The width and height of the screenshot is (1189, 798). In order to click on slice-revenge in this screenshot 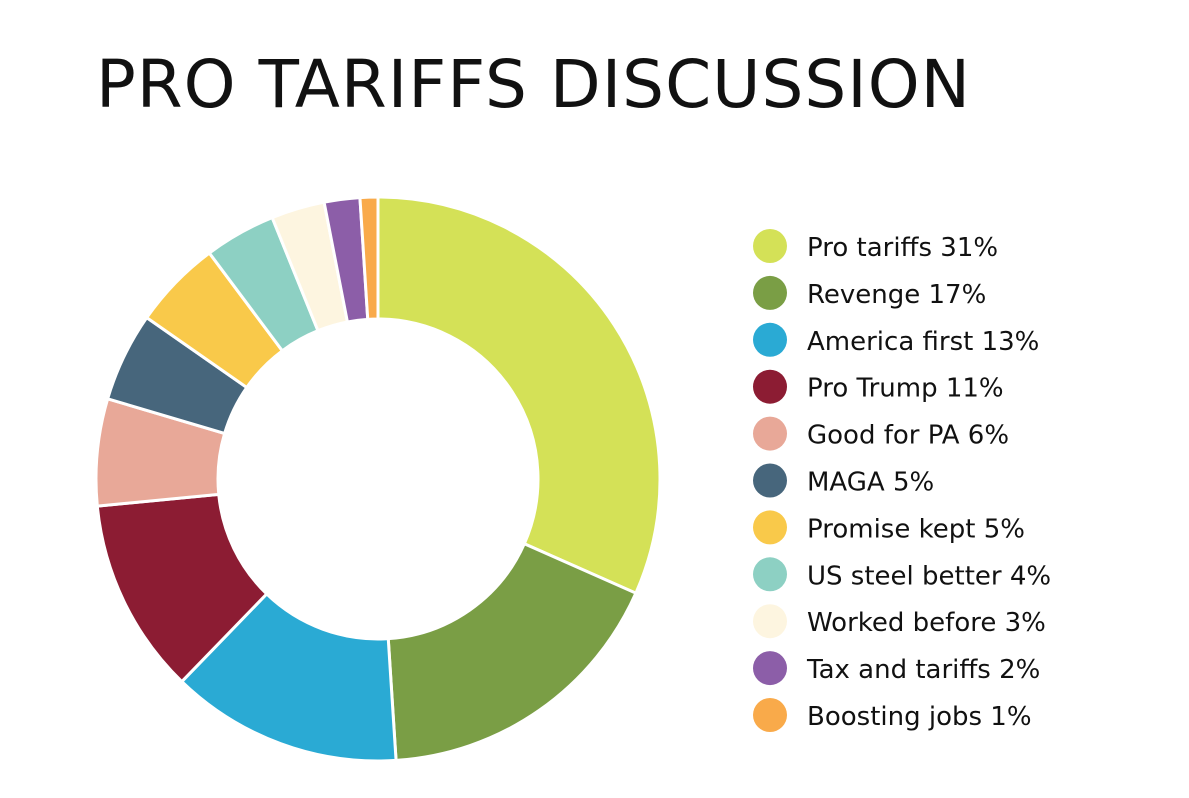, I will do `click(512, 652)`.